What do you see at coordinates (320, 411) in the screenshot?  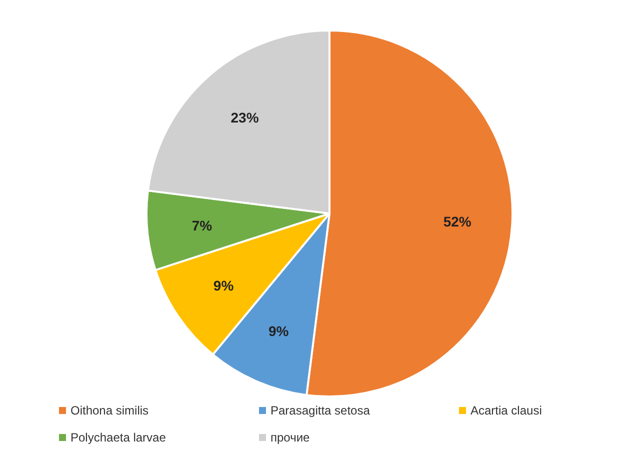 I see `legend-label: Parasagitta setosa` at bounding box center [320, 411].